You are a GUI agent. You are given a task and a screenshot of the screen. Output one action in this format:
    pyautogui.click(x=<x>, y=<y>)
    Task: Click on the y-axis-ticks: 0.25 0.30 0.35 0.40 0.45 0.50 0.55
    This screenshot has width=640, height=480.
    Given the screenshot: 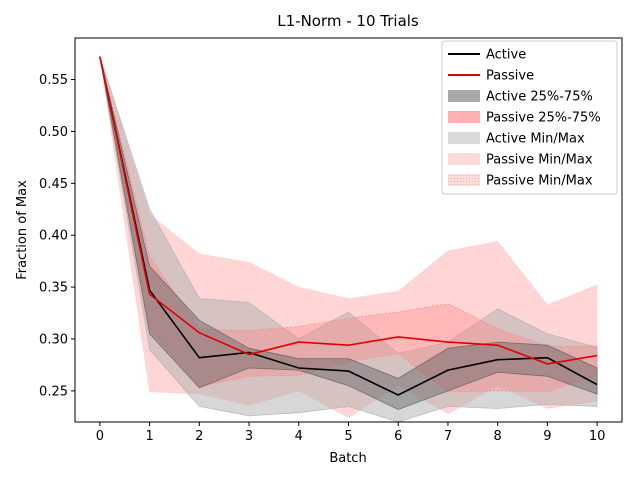 What is the action you would take?
    pyautogui.click(x=57, y=236)
    